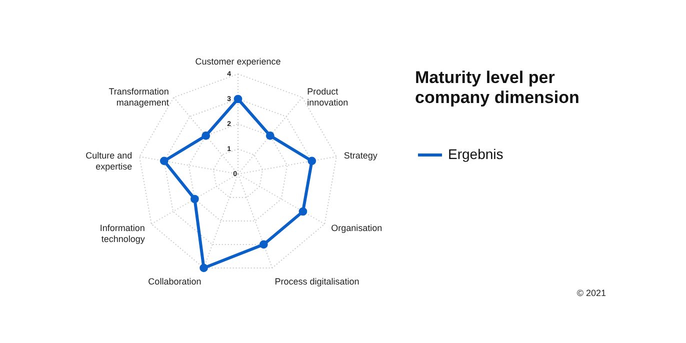 Image resolution: width=686 pixels, height=343 pixels. I want to click on spoke-label: Collaboration, so click(175, 281).